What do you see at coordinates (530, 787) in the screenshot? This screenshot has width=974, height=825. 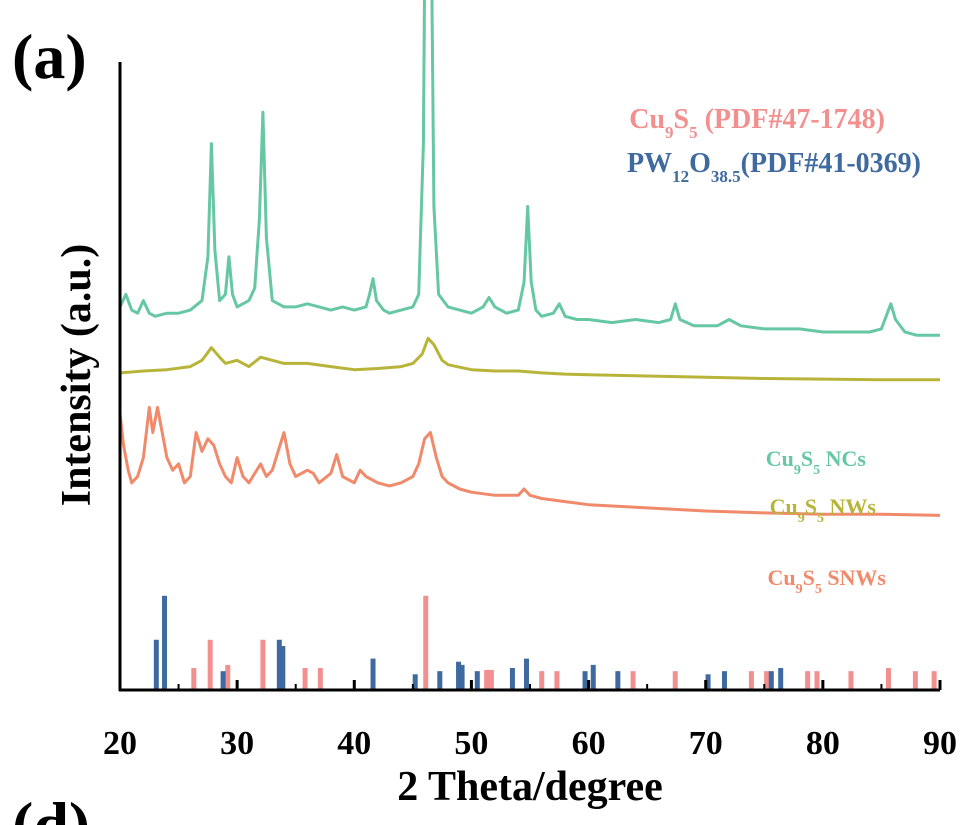 I see `x-axis-title: 2 Theta/degree` at bounding box center [530, 787].